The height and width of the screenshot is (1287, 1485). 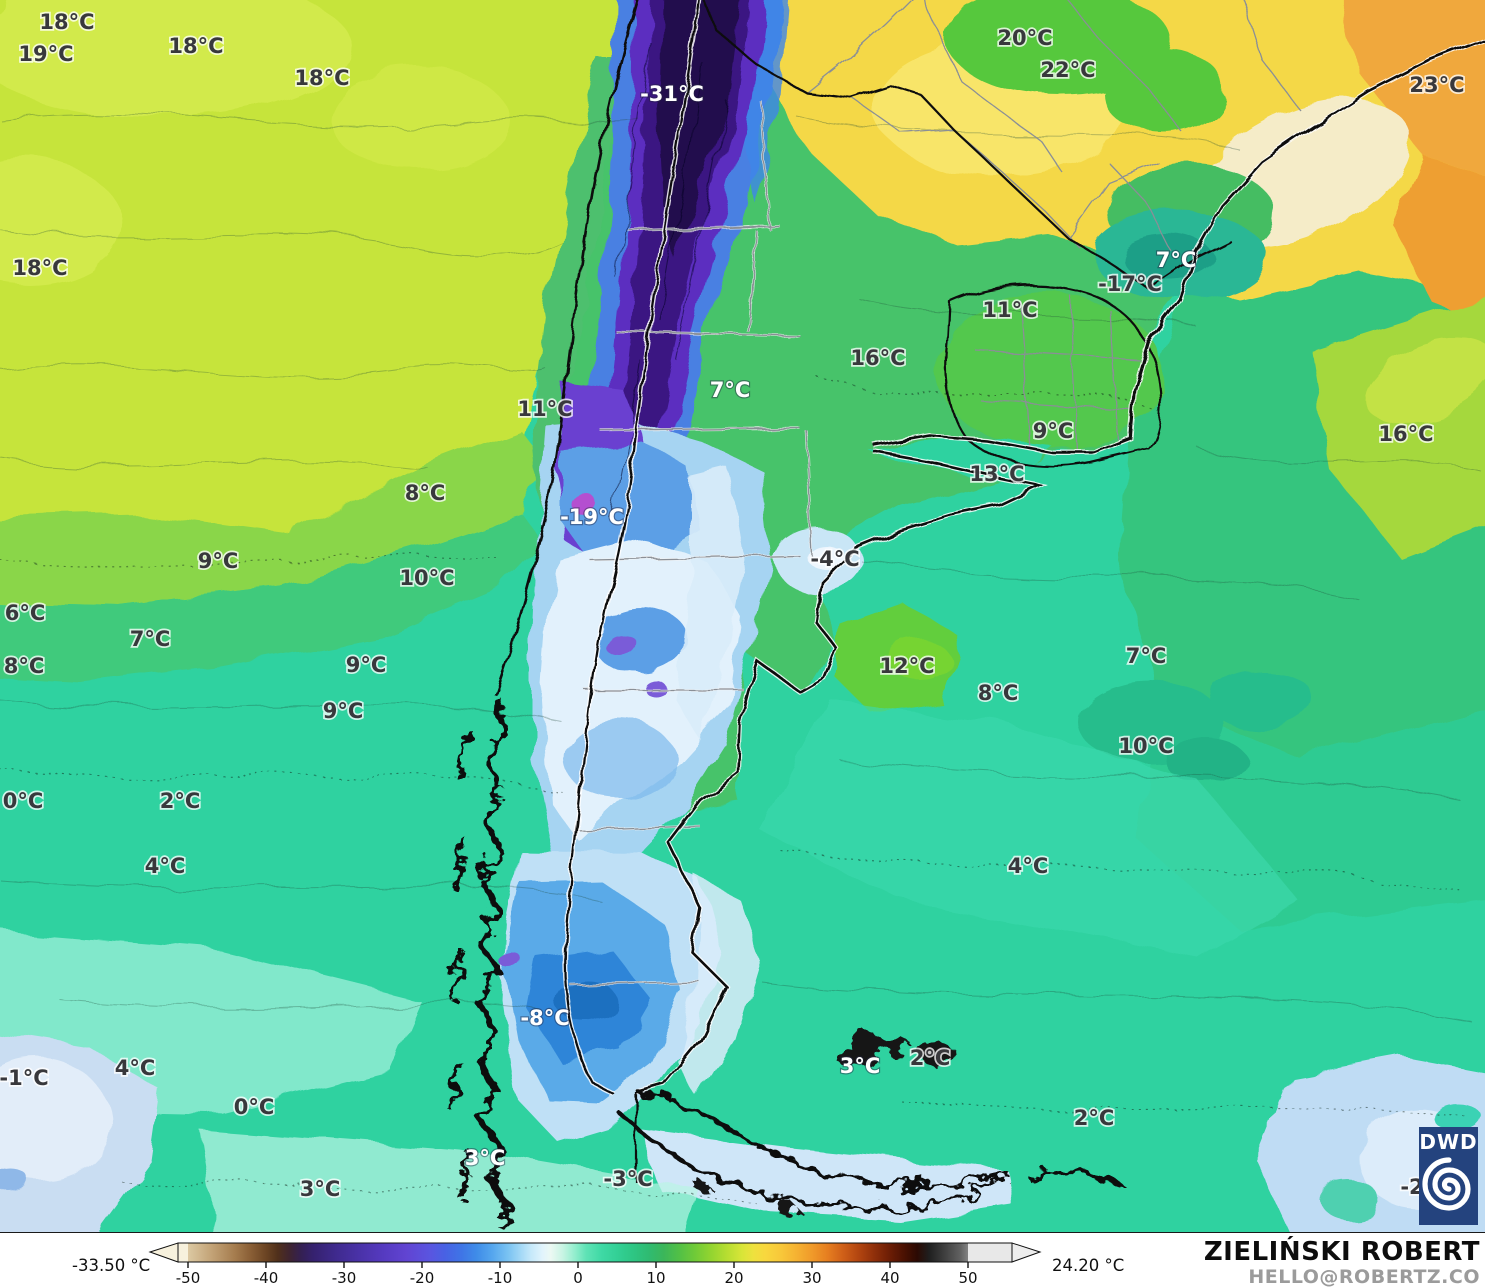 I want to click on temp-label: -1°C, so click(x=24, y=1078).